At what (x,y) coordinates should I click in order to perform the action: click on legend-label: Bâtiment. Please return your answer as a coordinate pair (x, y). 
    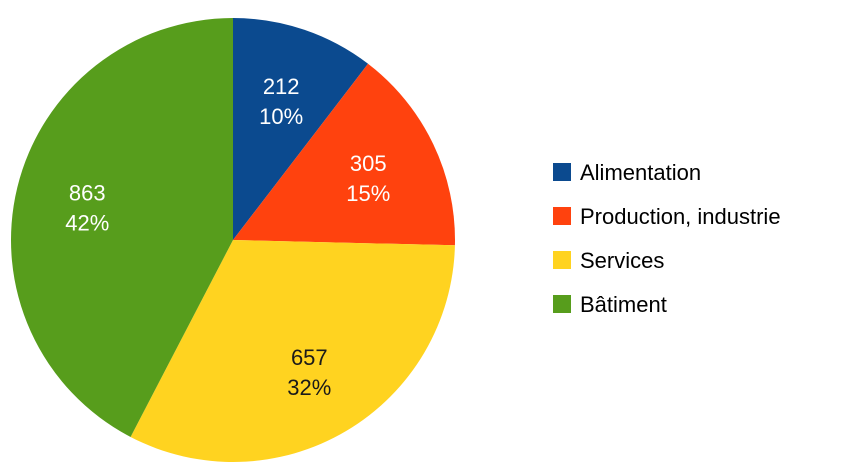
    Looking at the image, I should click on (623, 304).